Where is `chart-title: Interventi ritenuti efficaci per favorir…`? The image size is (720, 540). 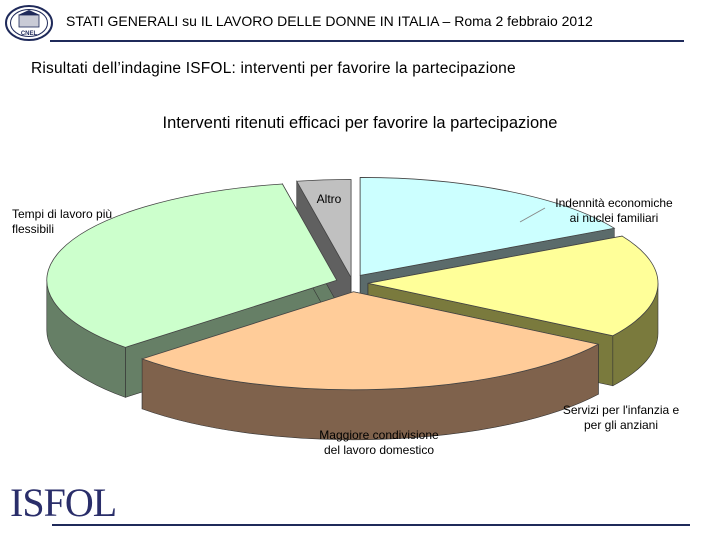
chart-title: Interventi ritenuti efficaci per favorir… is located at coordinates (360, 123).